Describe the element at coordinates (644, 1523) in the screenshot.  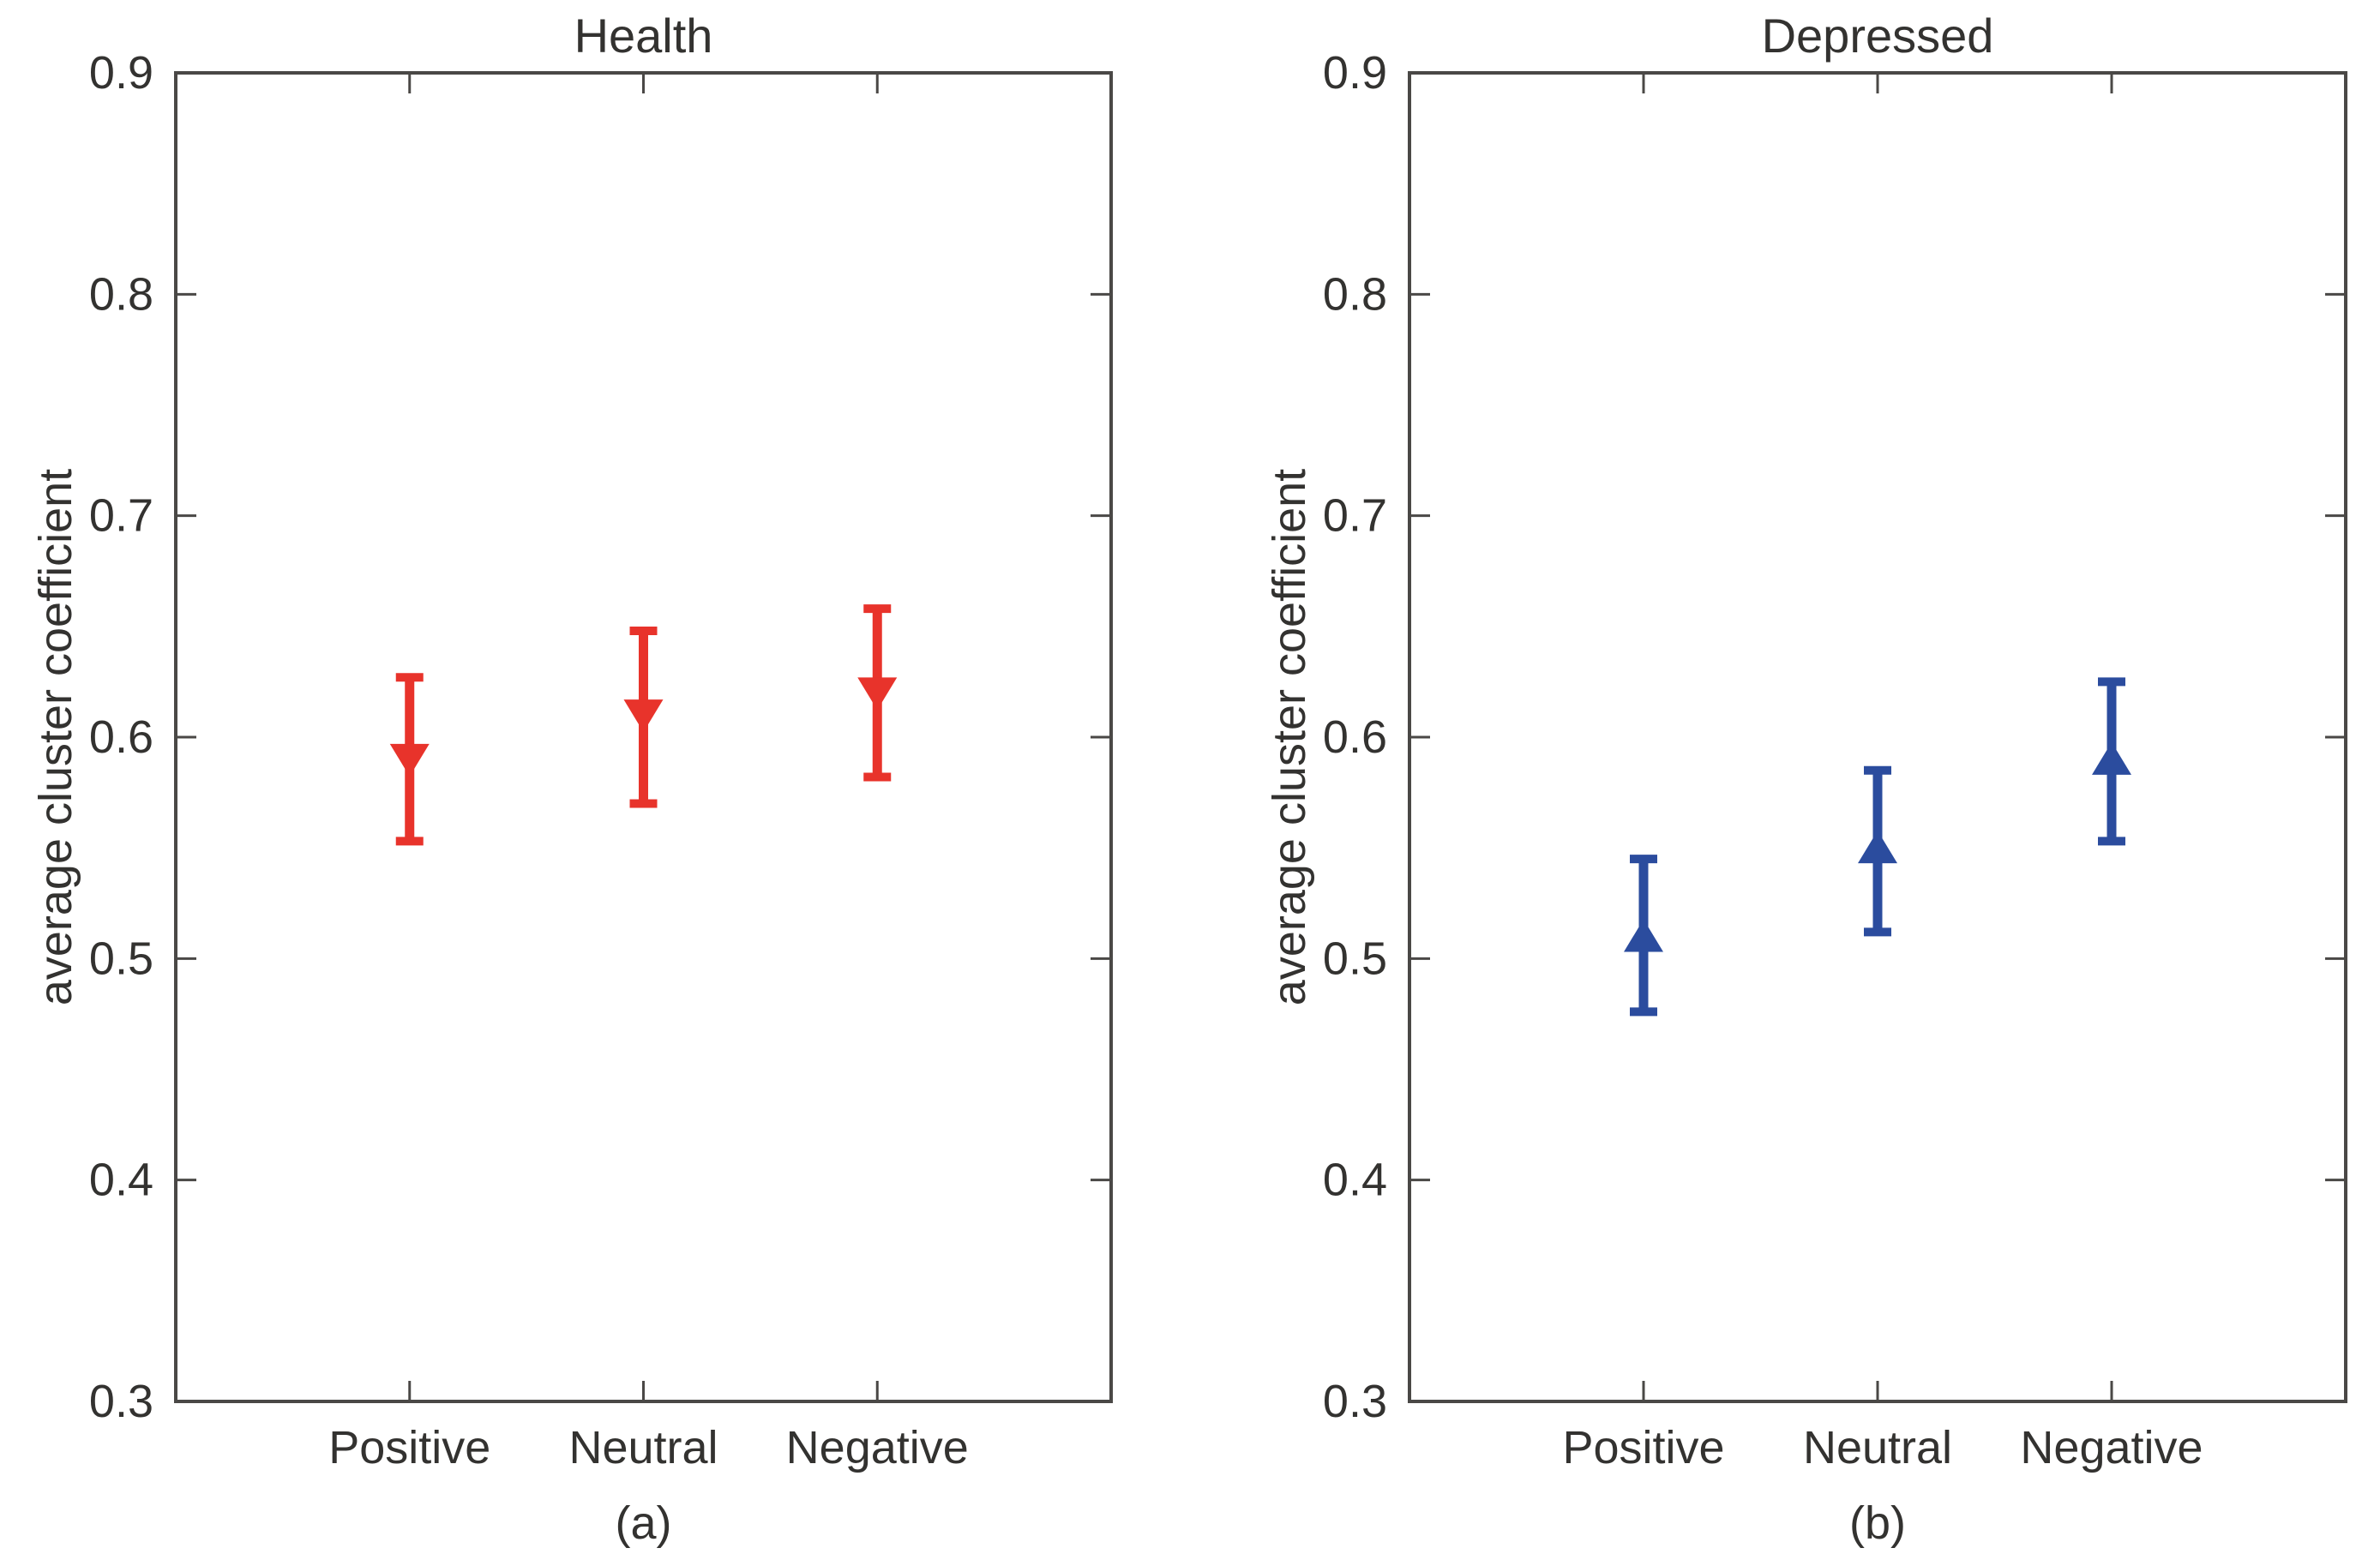
I see `panel-a-sublabel: (a)` at that location.